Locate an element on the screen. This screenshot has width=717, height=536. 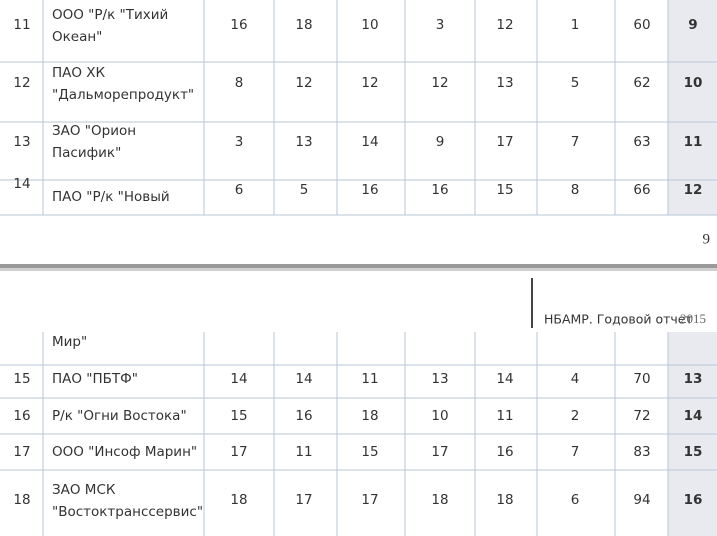
cell-value: 4 is located at coordinates (575, 379).